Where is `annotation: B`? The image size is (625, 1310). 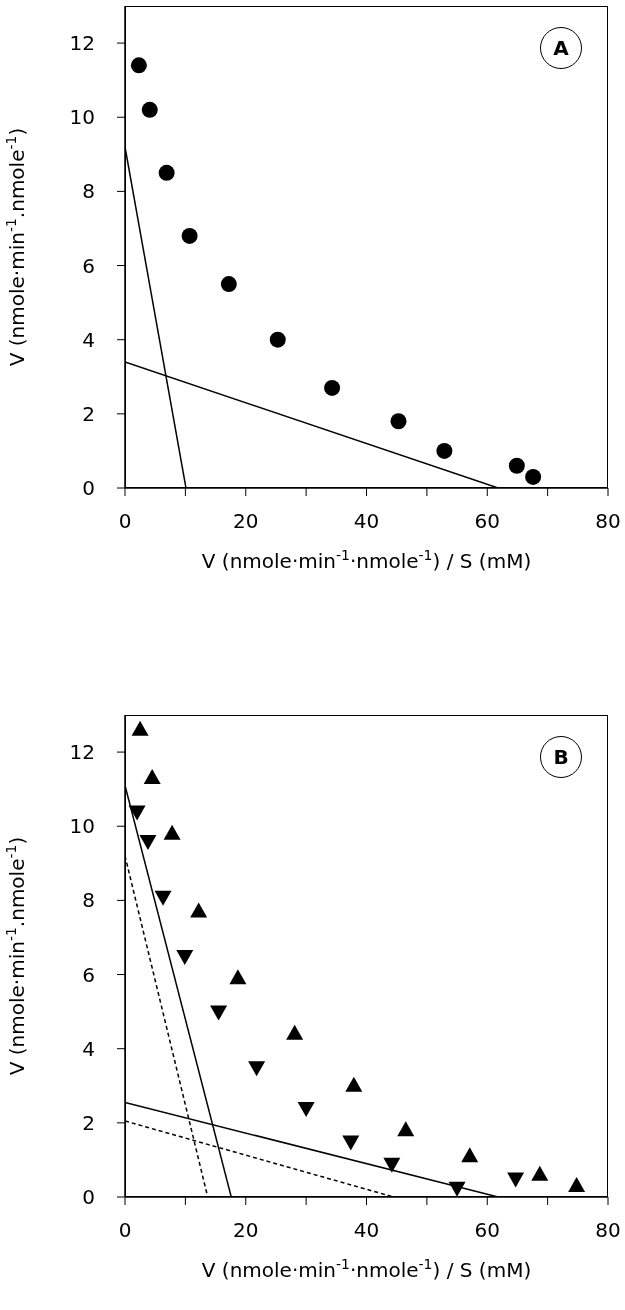 annotation: B is located at coordinates (561, 757).